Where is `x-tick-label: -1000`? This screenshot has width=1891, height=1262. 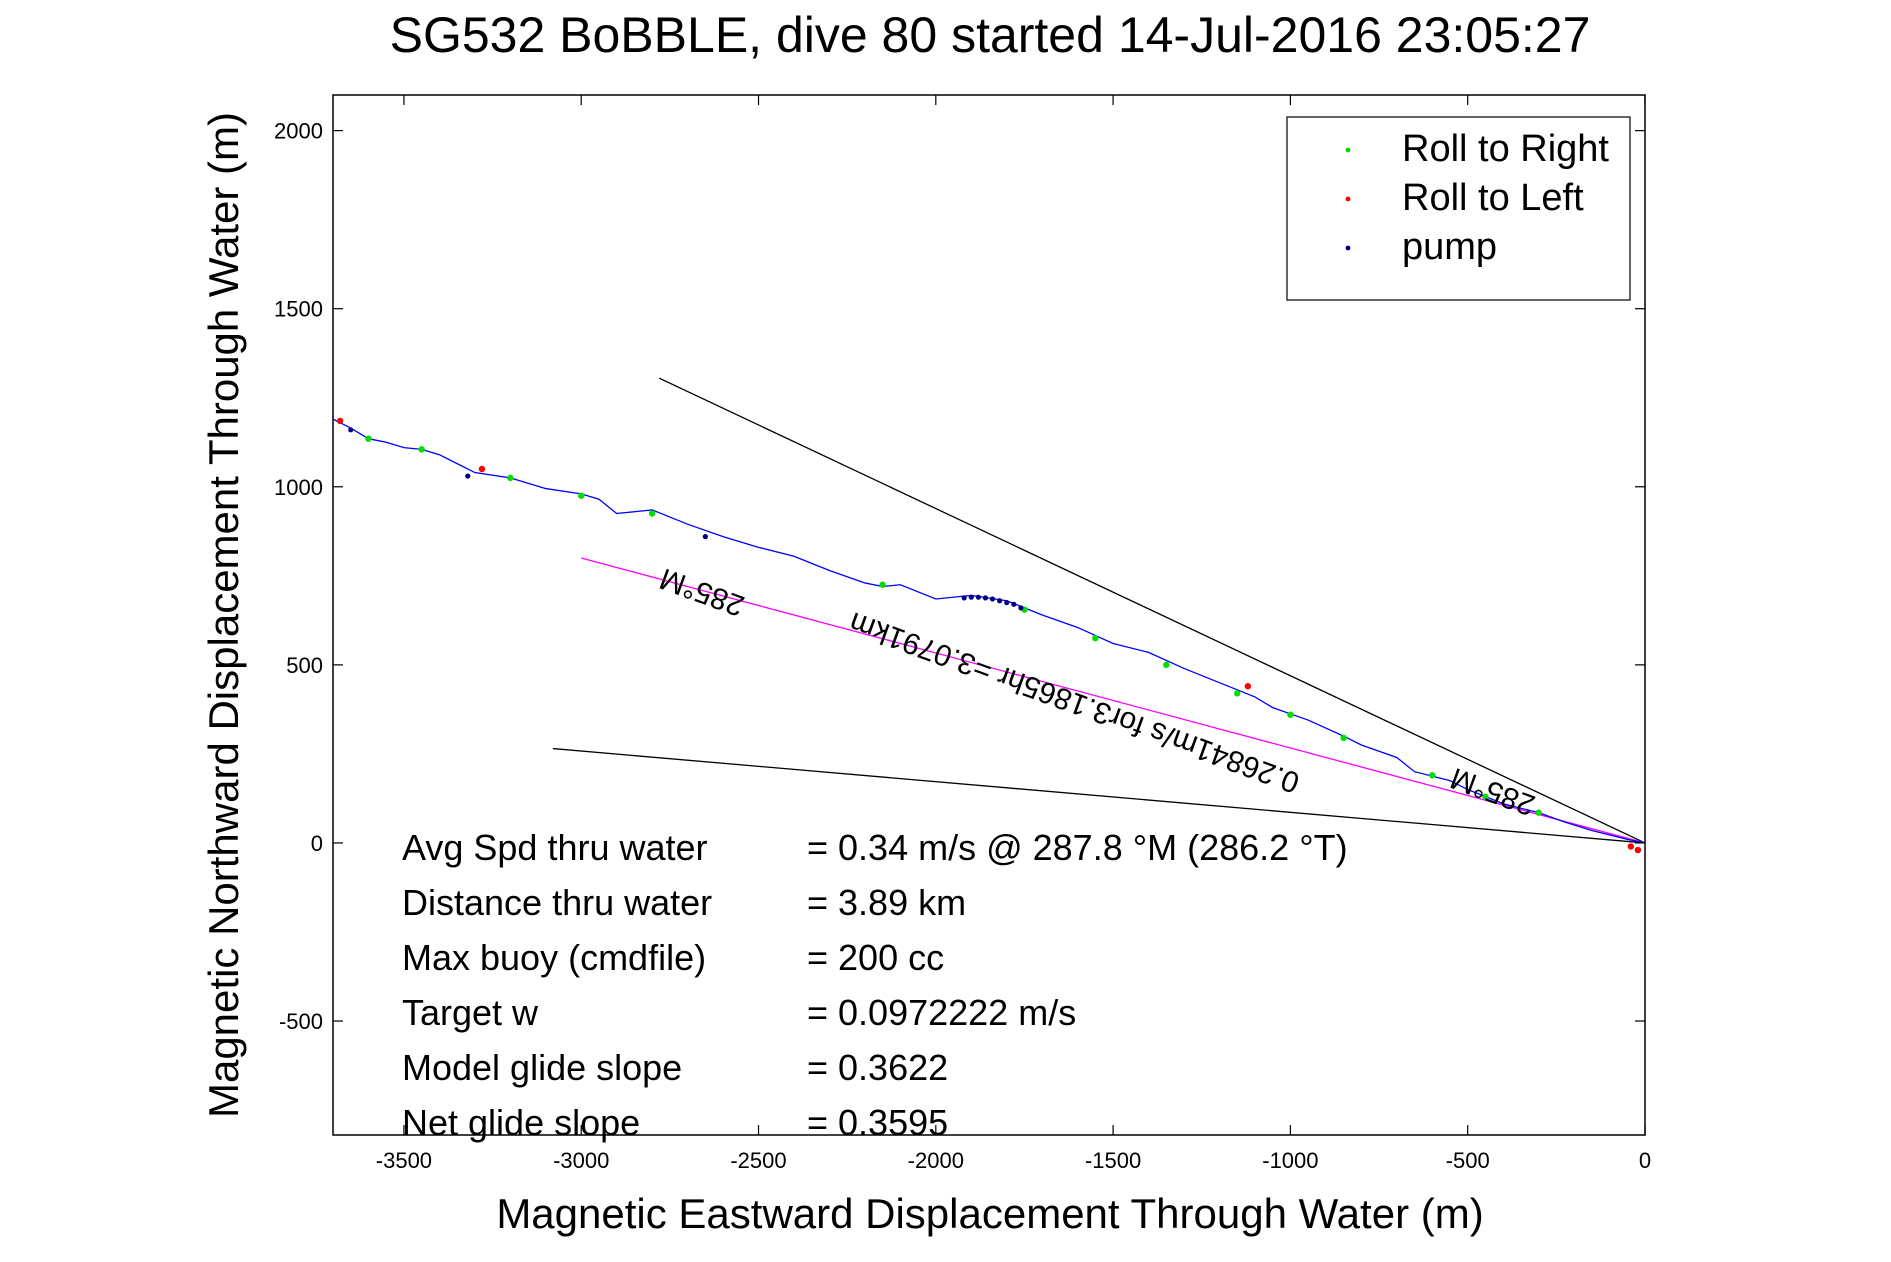
x-tick-label: -1000 is located at coordinates (1290, 1160).